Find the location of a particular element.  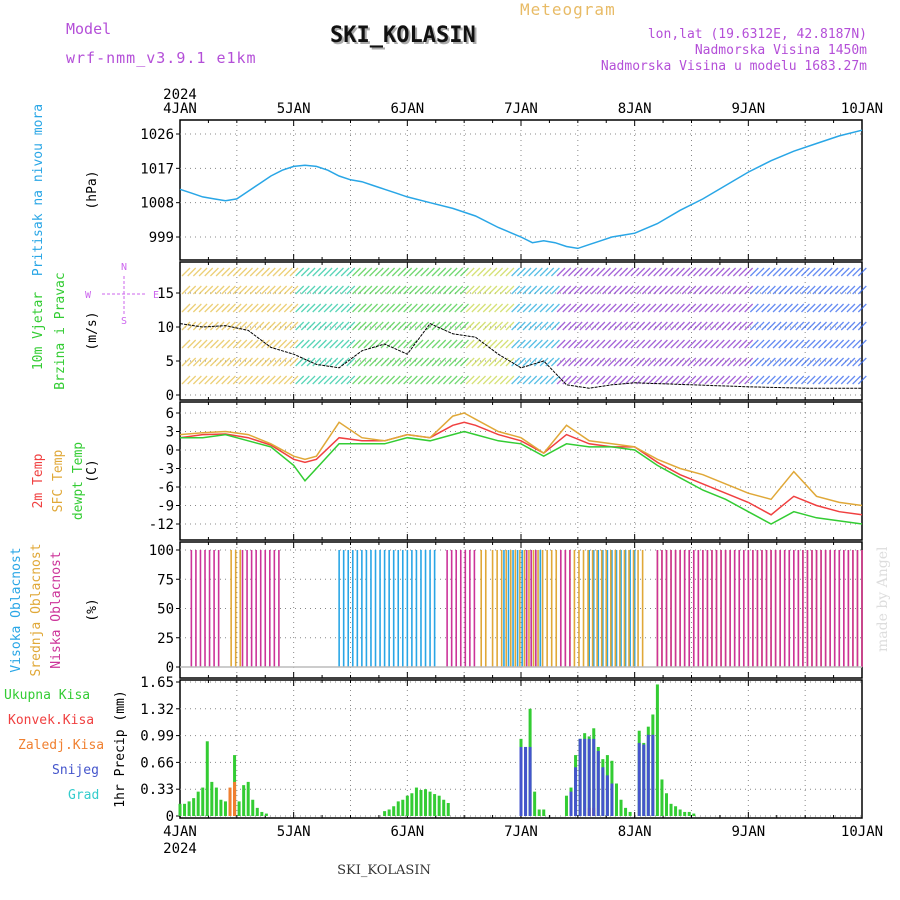

compass-label: S is located at coordinates (124, 321).